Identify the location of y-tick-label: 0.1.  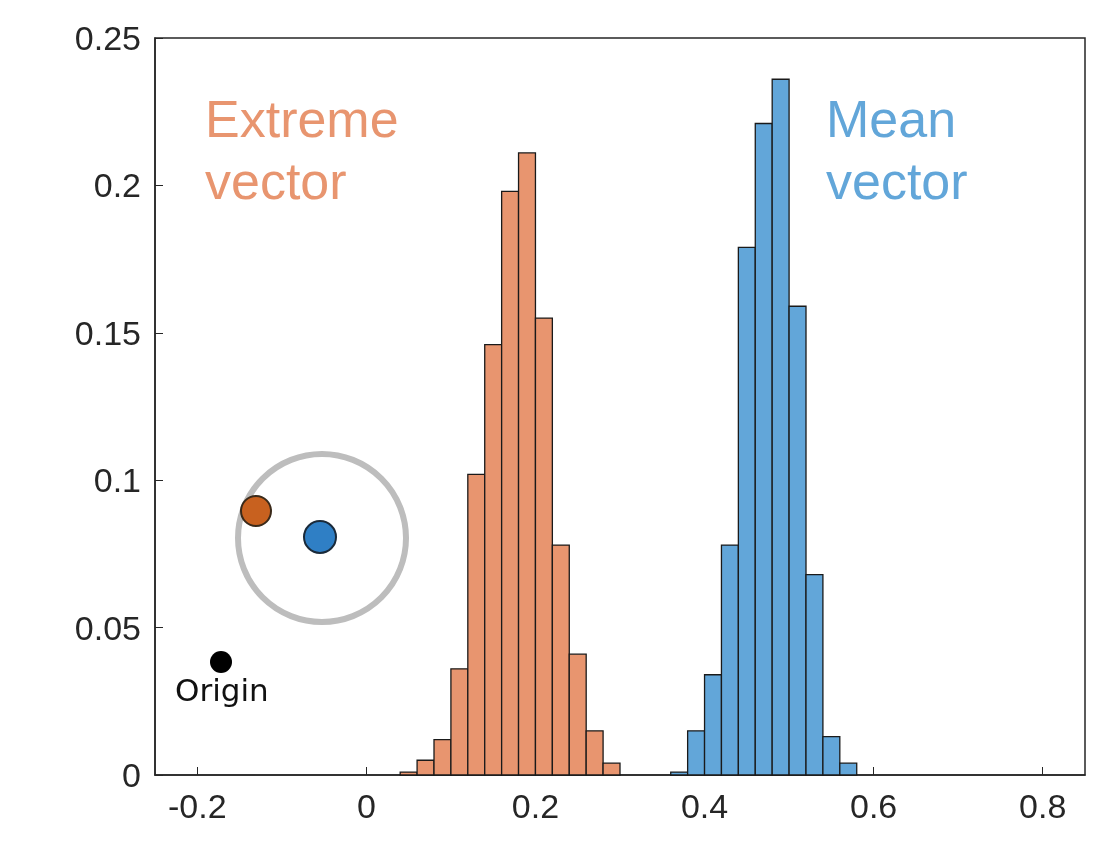
(117, 480).